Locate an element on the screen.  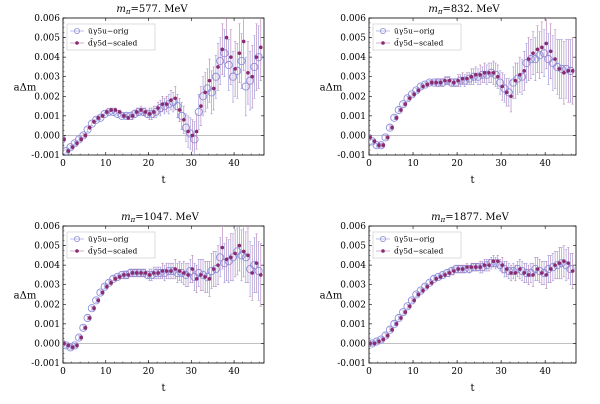
x-tick-label: 10 is located at coordinates (106, 164).